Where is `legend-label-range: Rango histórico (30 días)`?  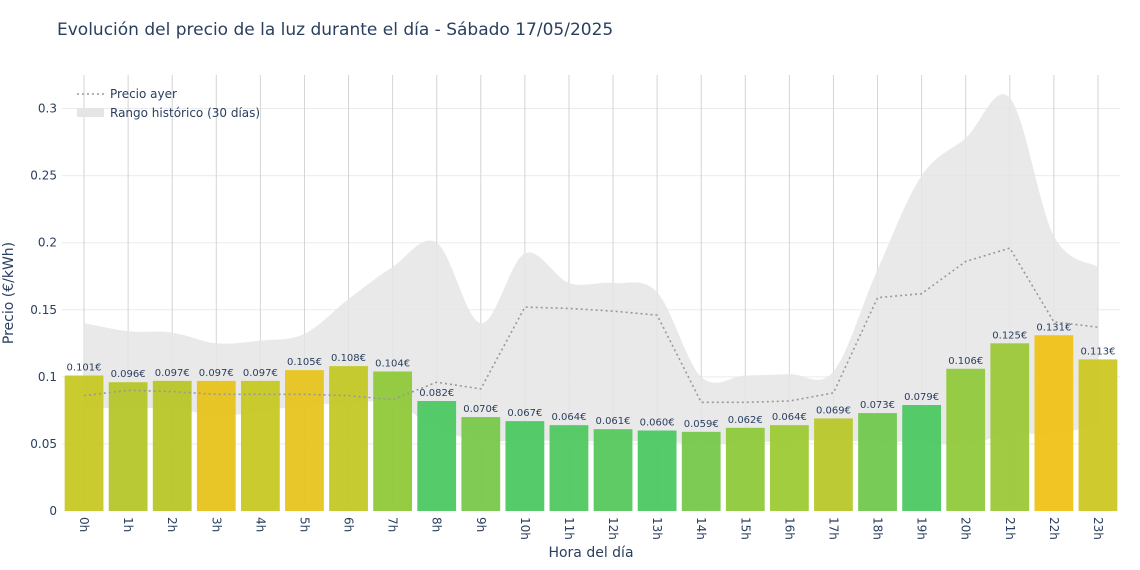 legend-label-range: Rango histórico (30 días) is located at coordinates (185, 113).